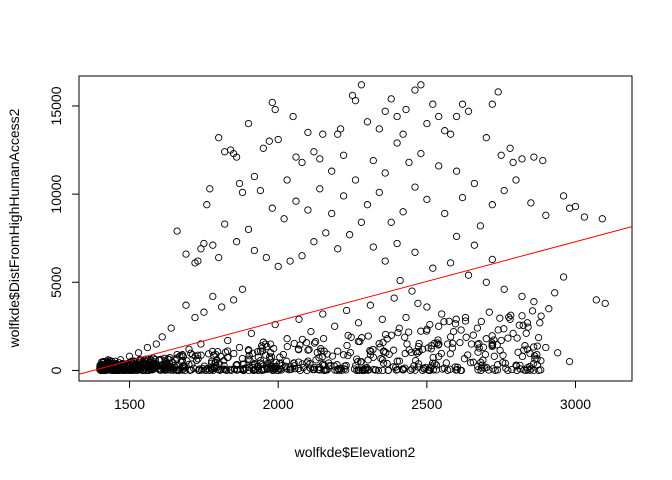 The height and width of the screenshot is (480, 672). Describe the element at coordinates (278, 404) in the screenshot. I see `x-tick-label: 2000` at that location.